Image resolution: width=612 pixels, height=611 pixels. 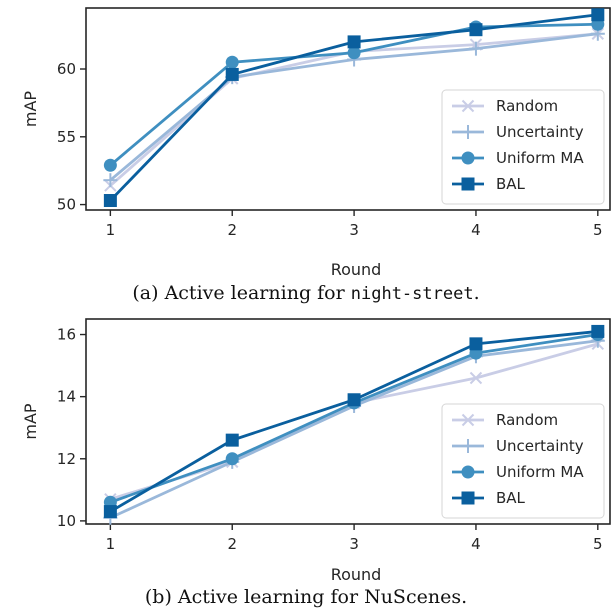 I want to click on caption-a-suffix: ., so click(x=476, y=293).